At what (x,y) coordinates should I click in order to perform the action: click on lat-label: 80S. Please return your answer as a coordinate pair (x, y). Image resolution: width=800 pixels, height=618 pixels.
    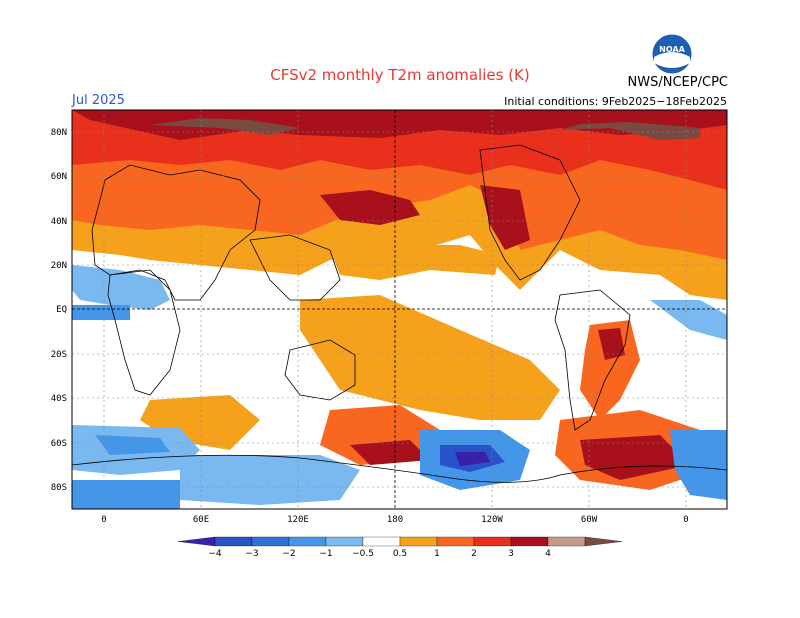
    Looking at the image, I should click on (59, 488).